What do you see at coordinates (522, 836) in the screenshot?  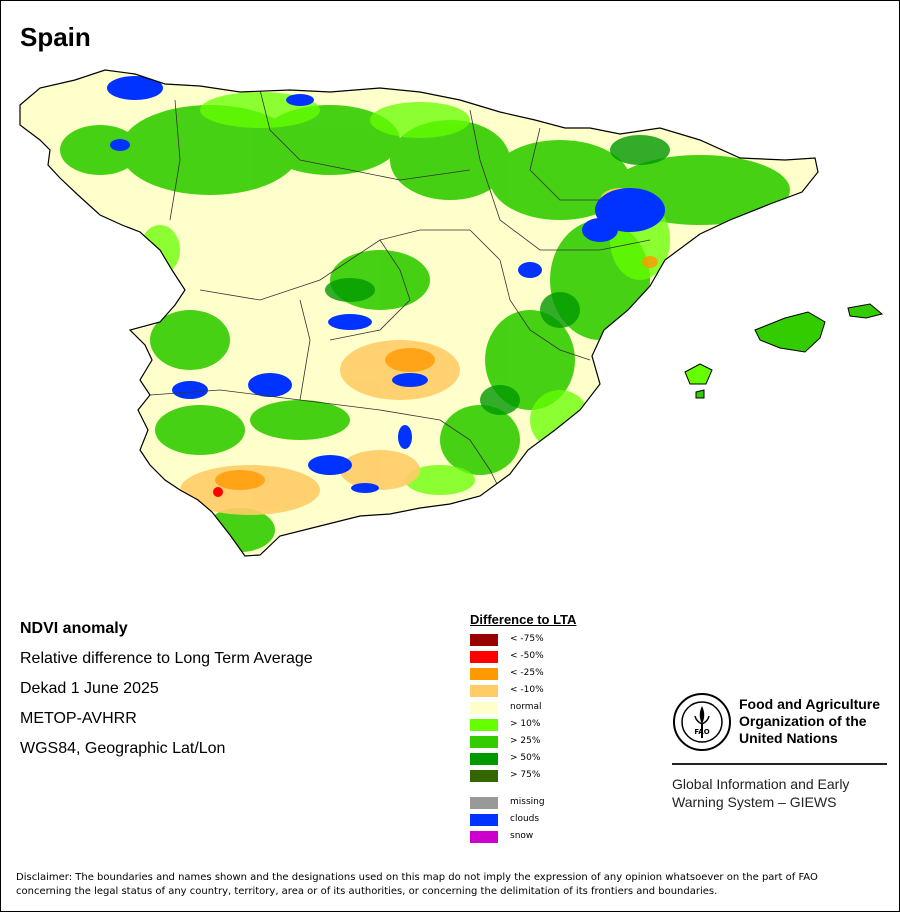 I see `legend-label: snow` at bounding box center [522, 836].